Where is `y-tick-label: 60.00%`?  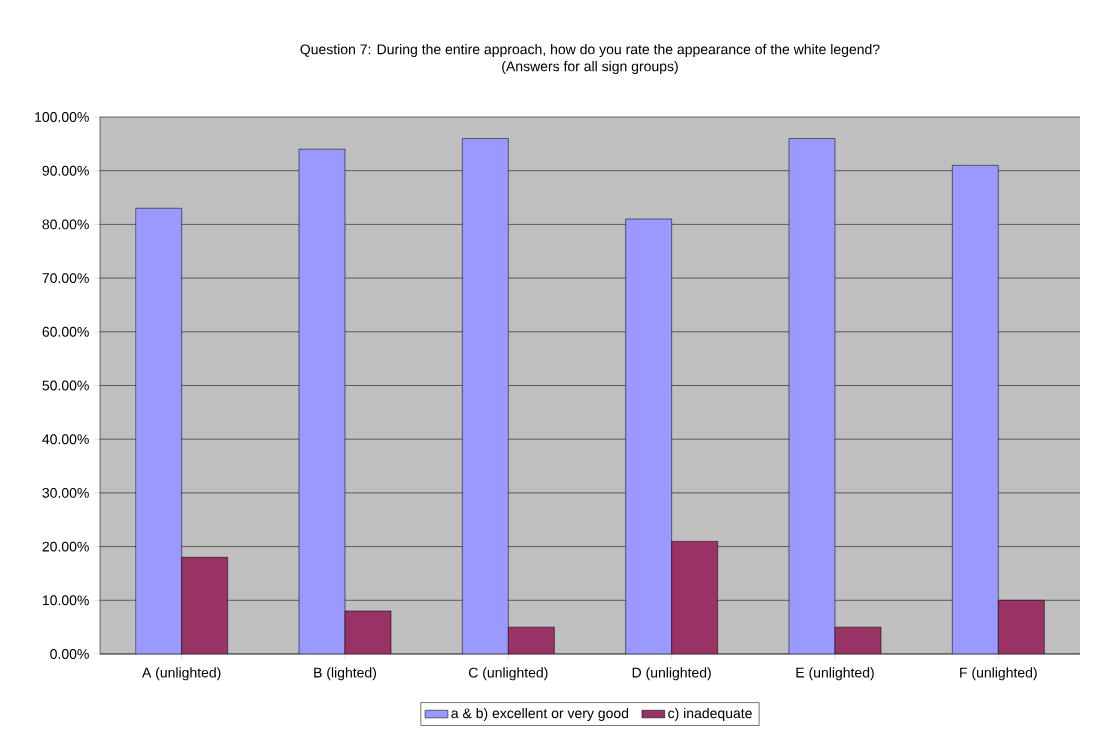
y-tick-label: 60.00% is located at coordinates (65, 331).